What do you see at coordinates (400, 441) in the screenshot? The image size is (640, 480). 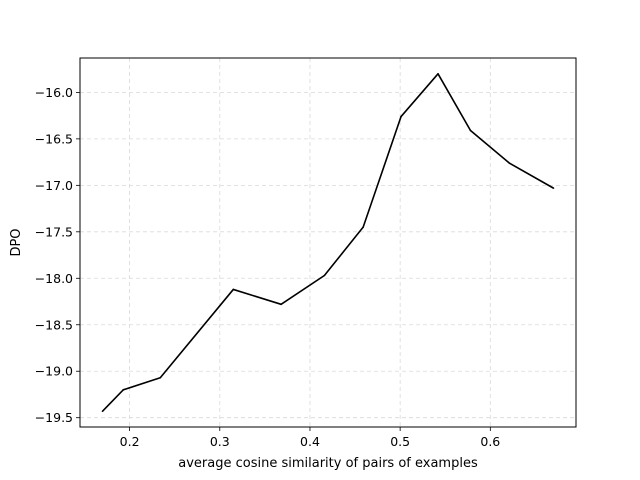 I see `x-tick-label: 0.5` at bounding box center [400, 441].